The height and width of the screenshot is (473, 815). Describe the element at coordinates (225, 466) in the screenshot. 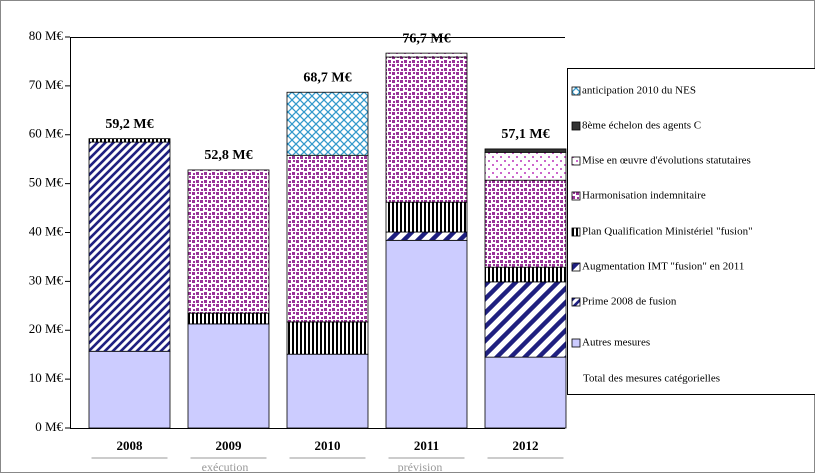

I see `annotation: exécution` at that location.